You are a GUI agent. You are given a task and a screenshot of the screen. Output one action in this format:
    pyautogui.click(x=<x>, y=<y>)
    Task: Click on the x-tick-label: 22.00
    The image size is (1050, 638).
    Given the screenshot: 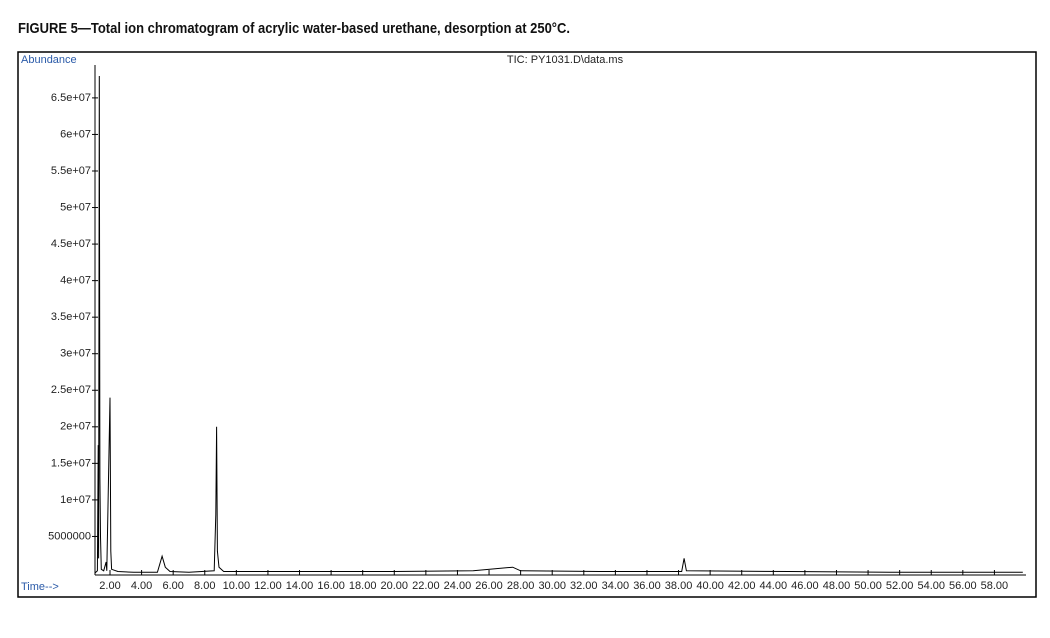 What is the action you would take?
    pyautogui.click(x=426, y=586)
    